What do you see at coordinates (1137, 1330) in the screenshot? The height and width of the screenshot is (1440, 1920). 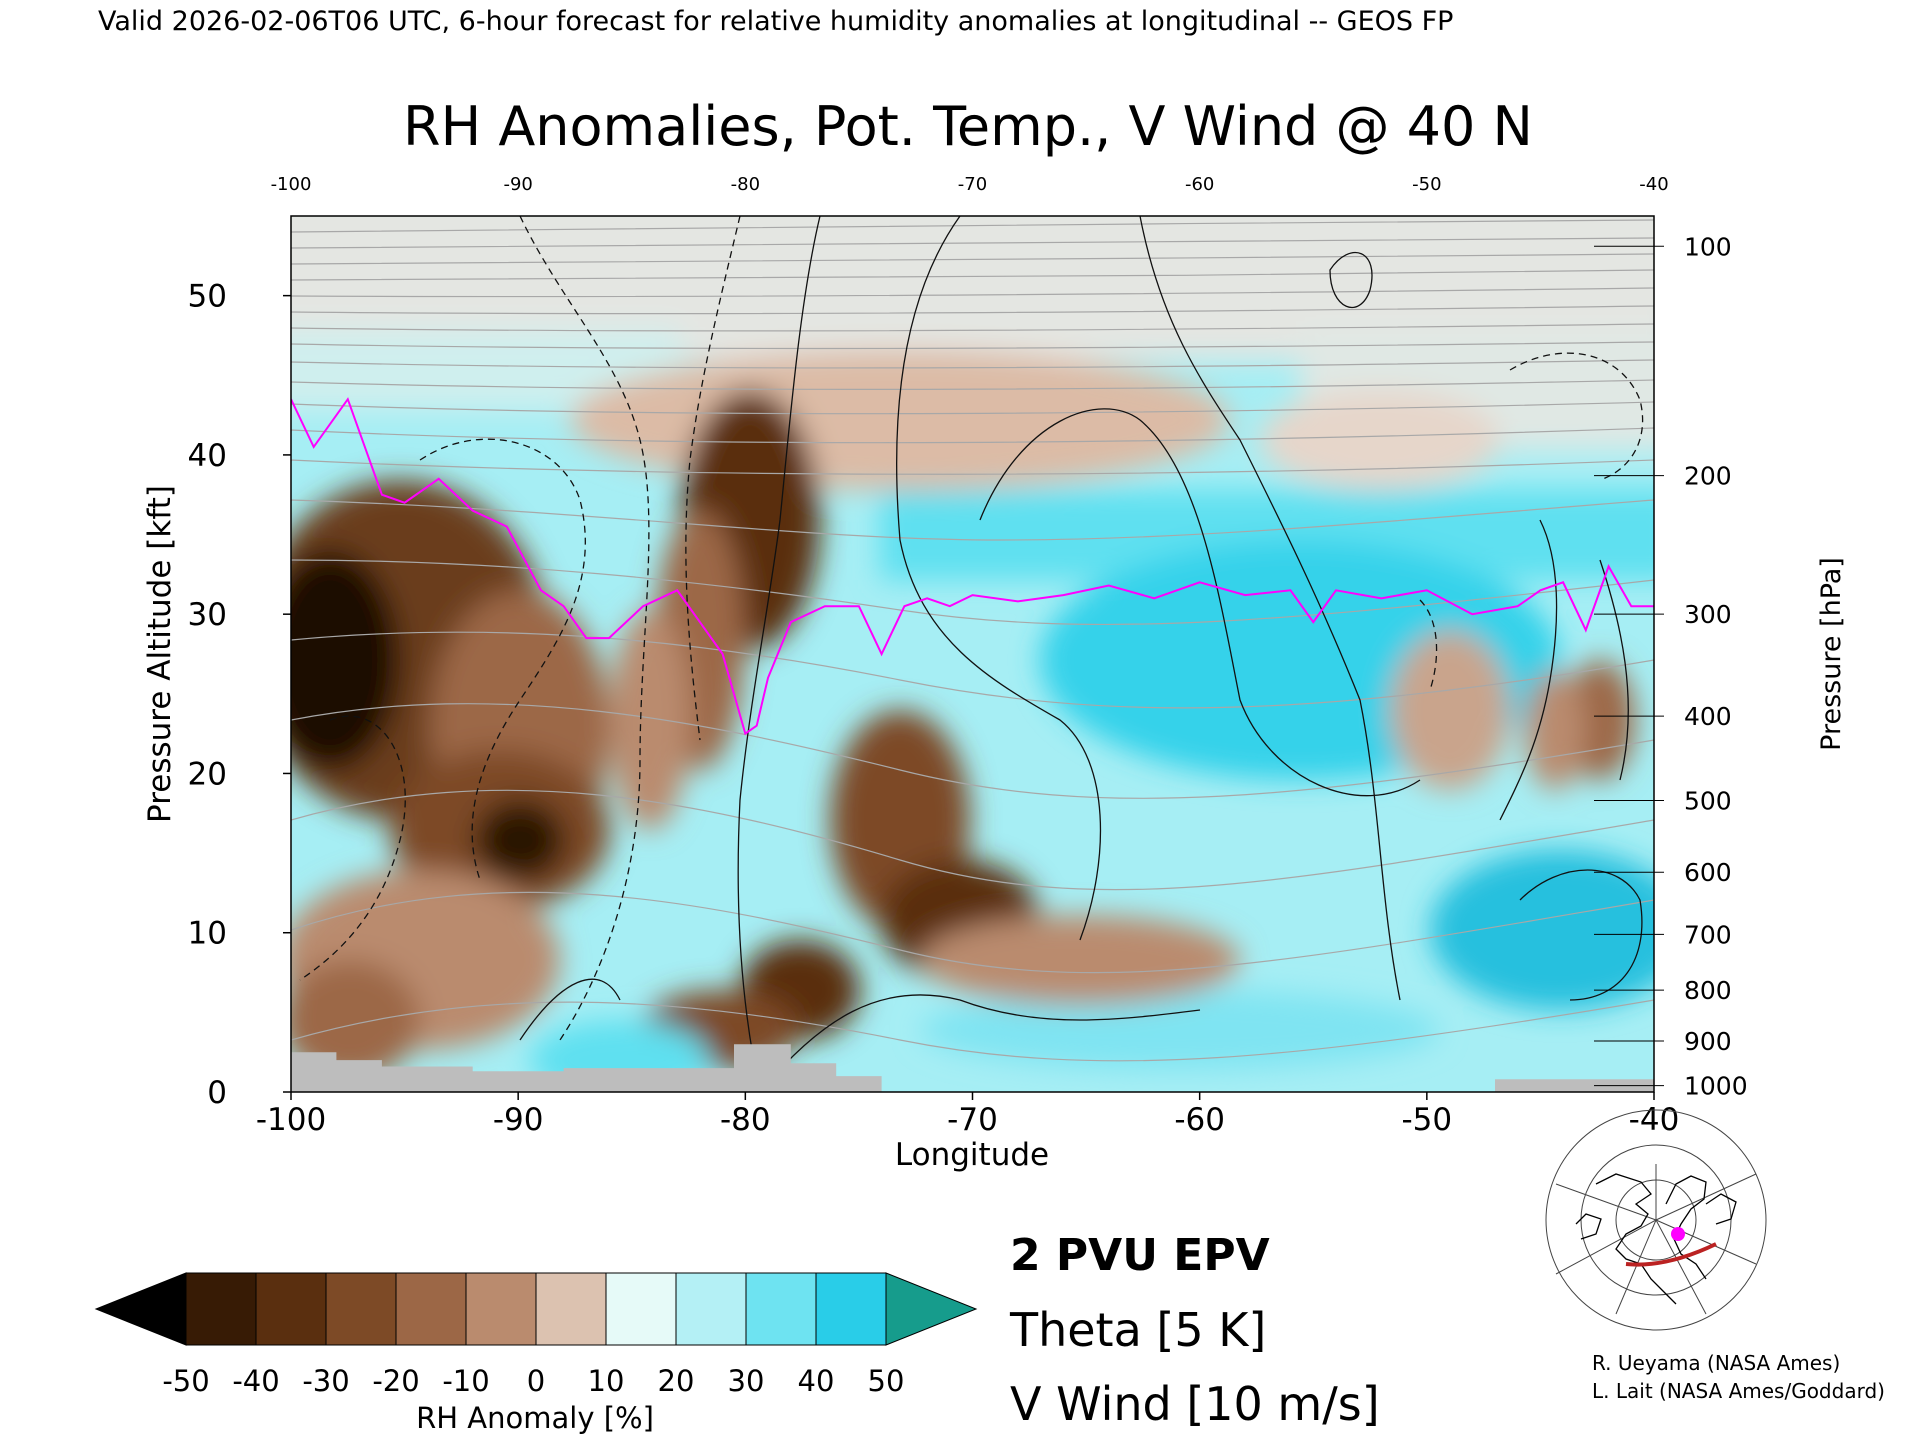 I see `legend-theta: Theta [5 K]` at bounding box center [1137, 1330].